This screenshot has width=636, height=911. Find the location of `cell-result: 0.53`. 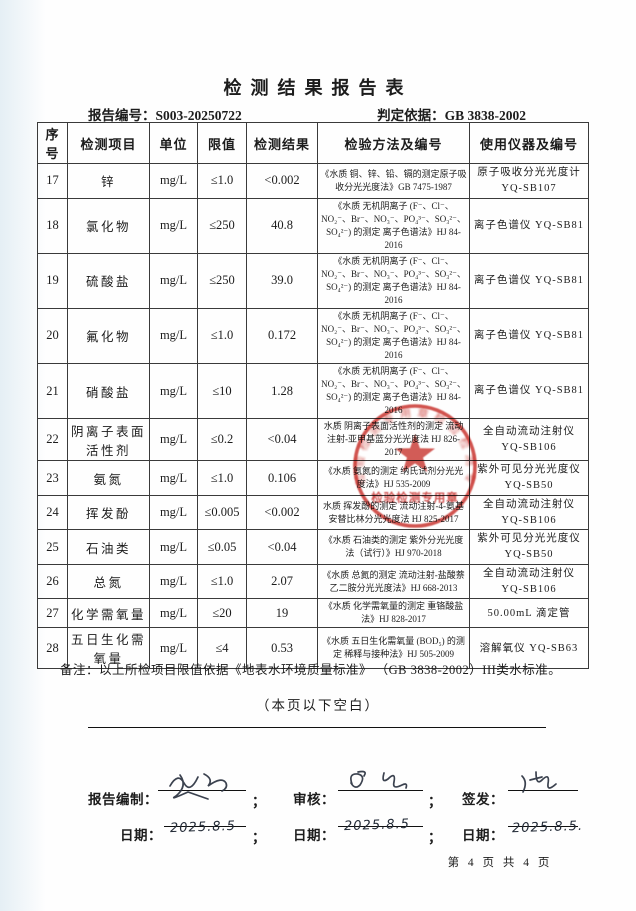

cell-result: 0.53 is located at coordinates (282, 648).